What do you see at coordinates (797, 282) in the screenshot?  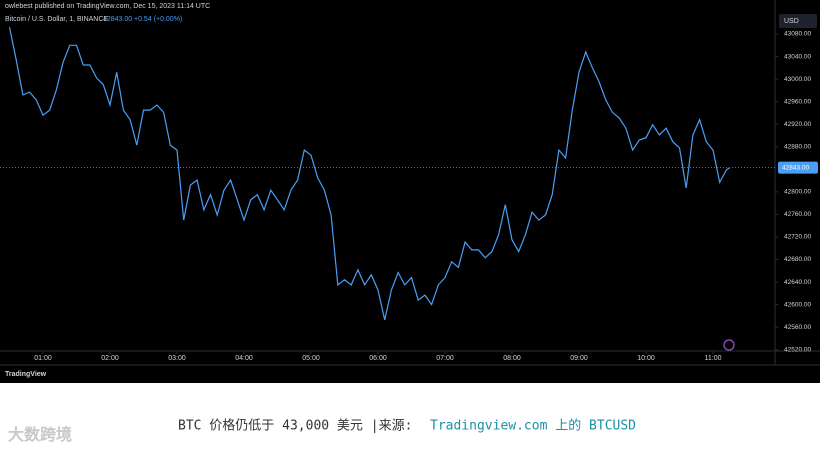 I see `y-tick-label: 42640.00` at bounding box center [797, 282].